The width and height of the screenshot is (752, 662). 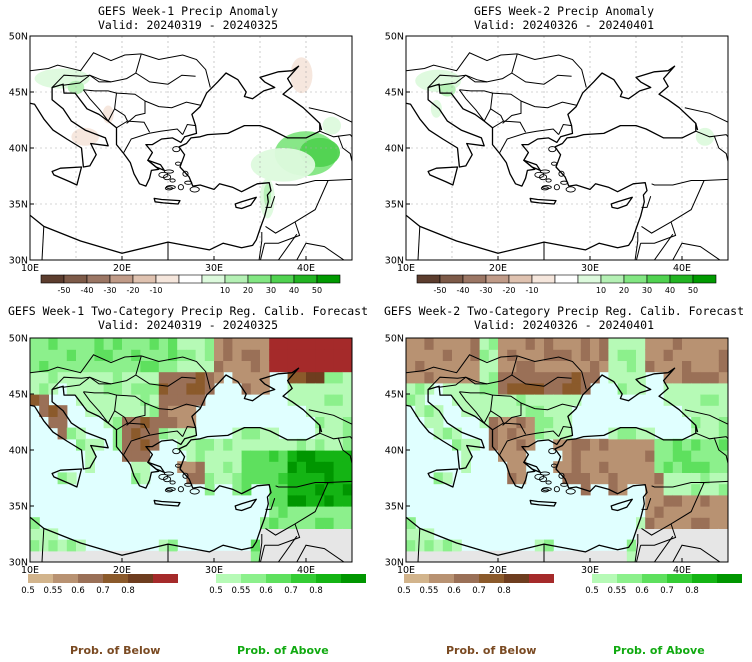 I want to click on sicily-outline, so click(x=443, y=176).